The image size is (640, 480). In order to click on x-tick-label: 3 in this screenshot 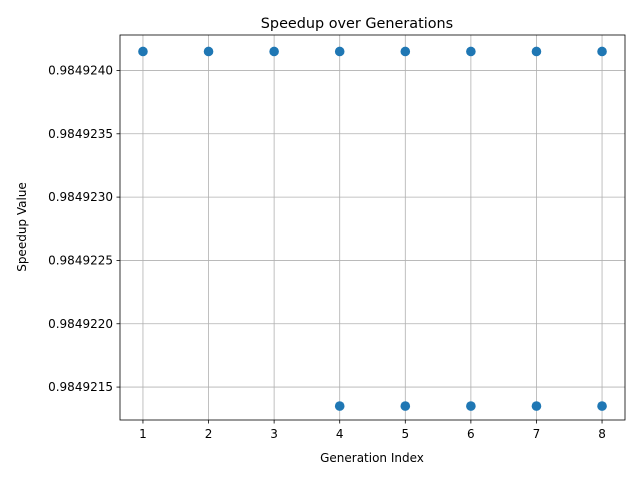, I will do `click(274, 434)`.